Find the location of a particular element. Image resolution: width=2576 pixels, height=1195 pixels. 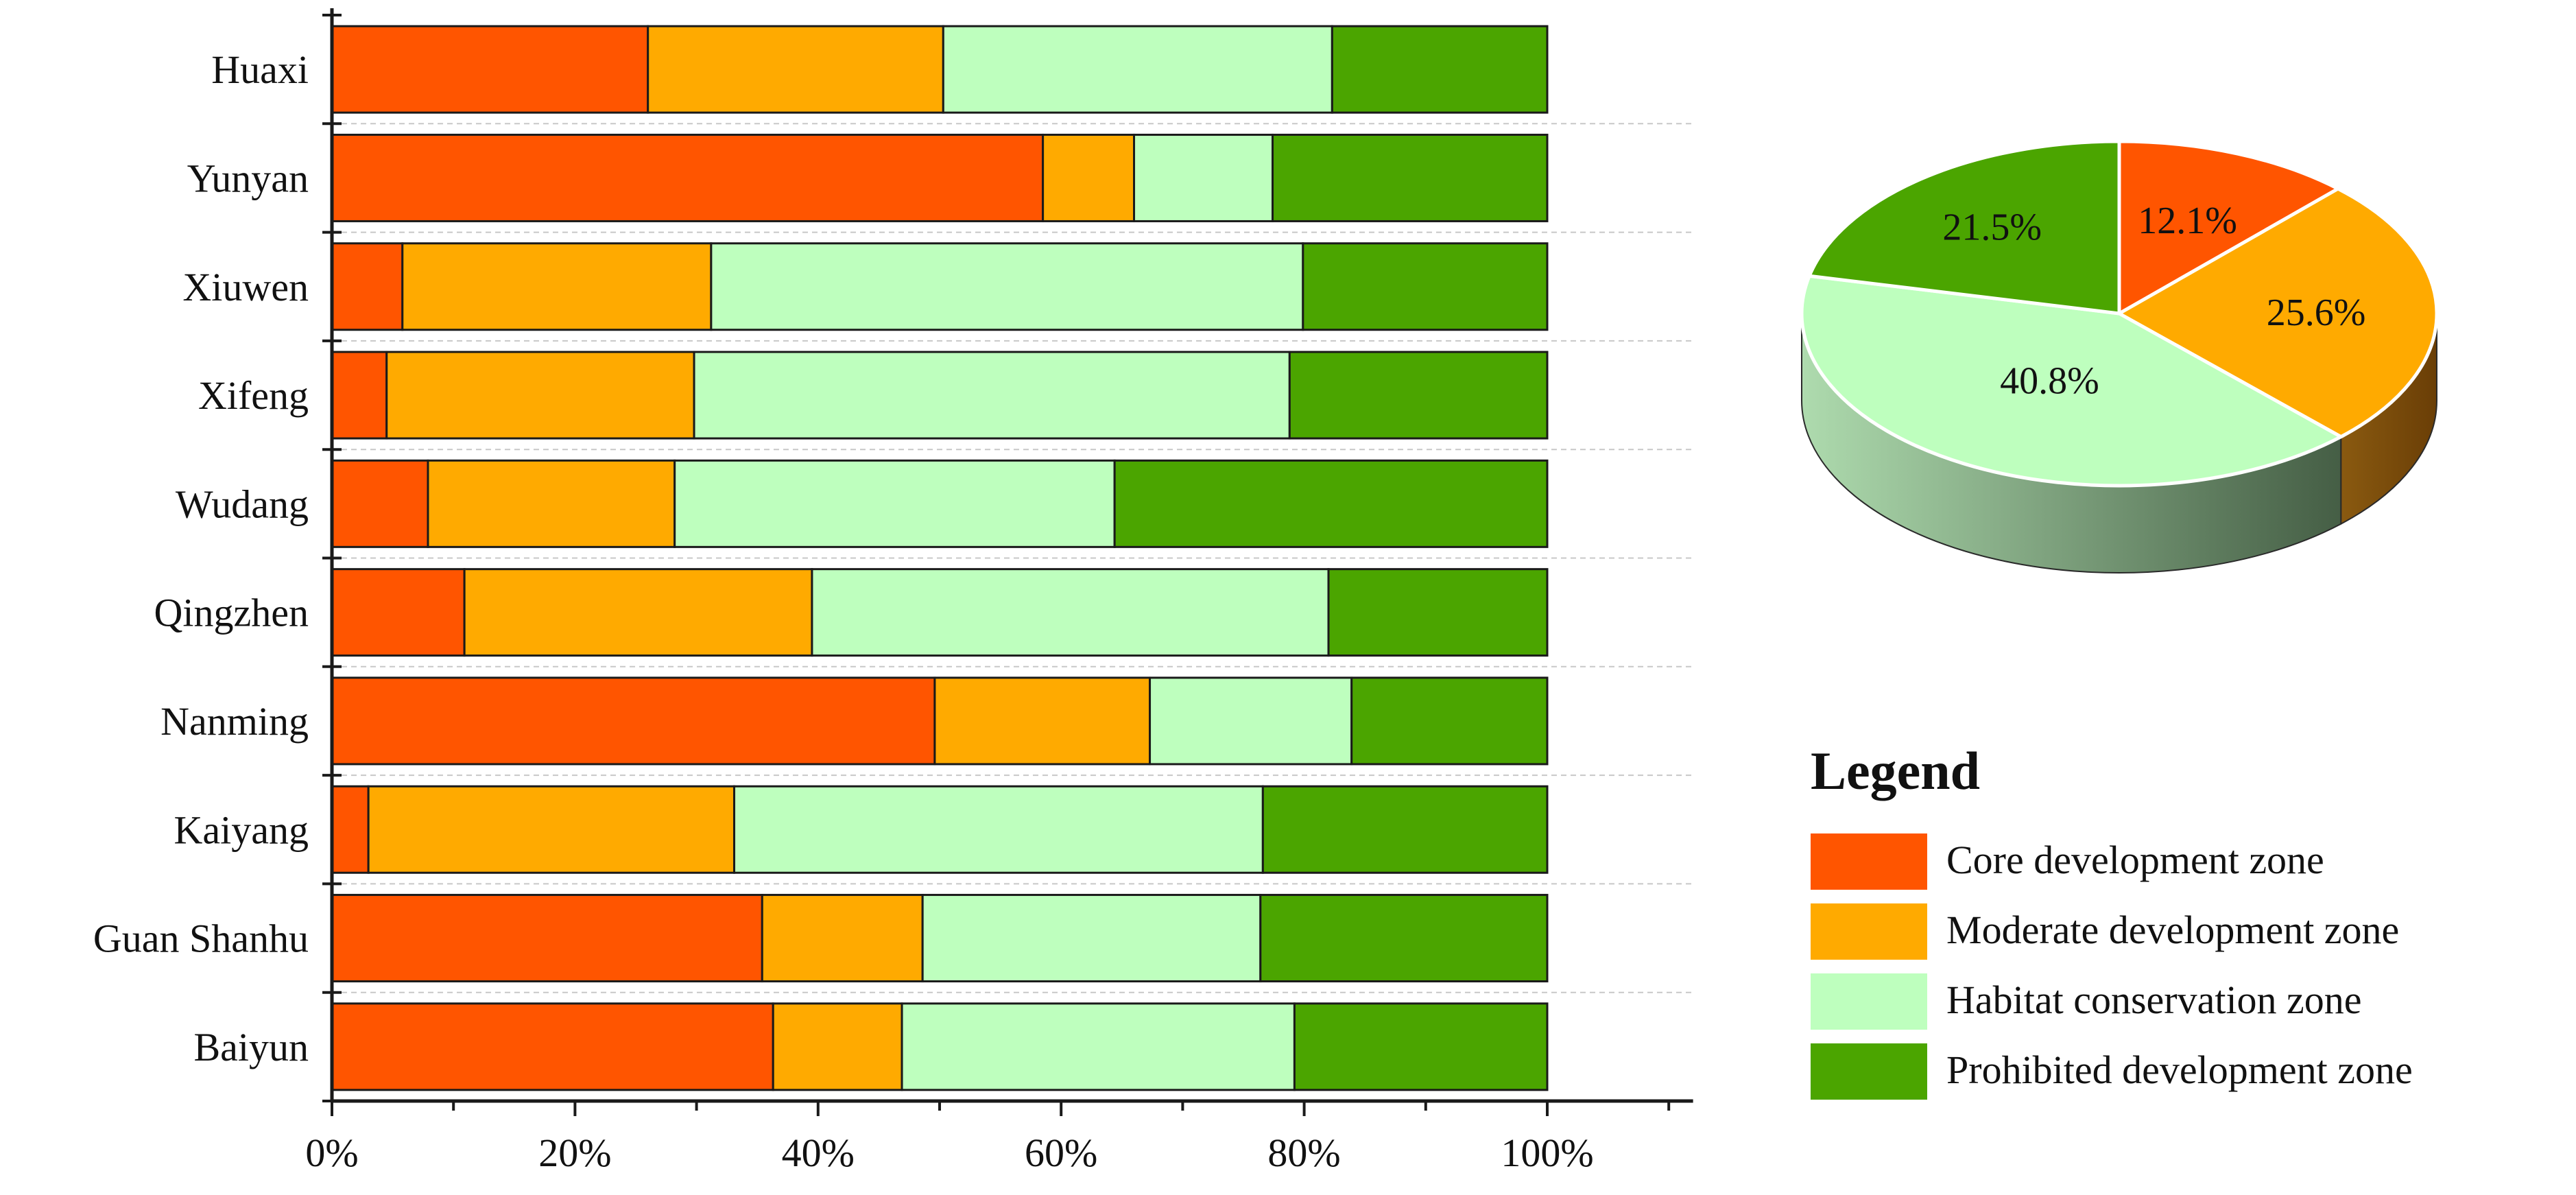

legend-label: Core development zone is located at coordinates (2135, 860).